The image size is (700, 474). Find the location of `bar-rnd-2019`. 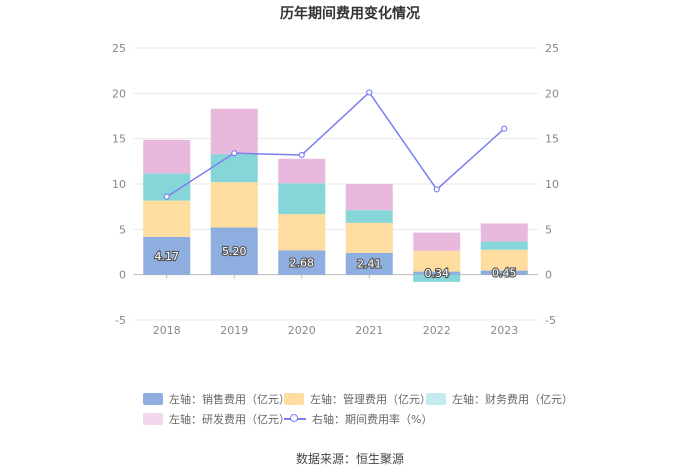

bar-rnd-2019 is located at coordinates (234, 131).